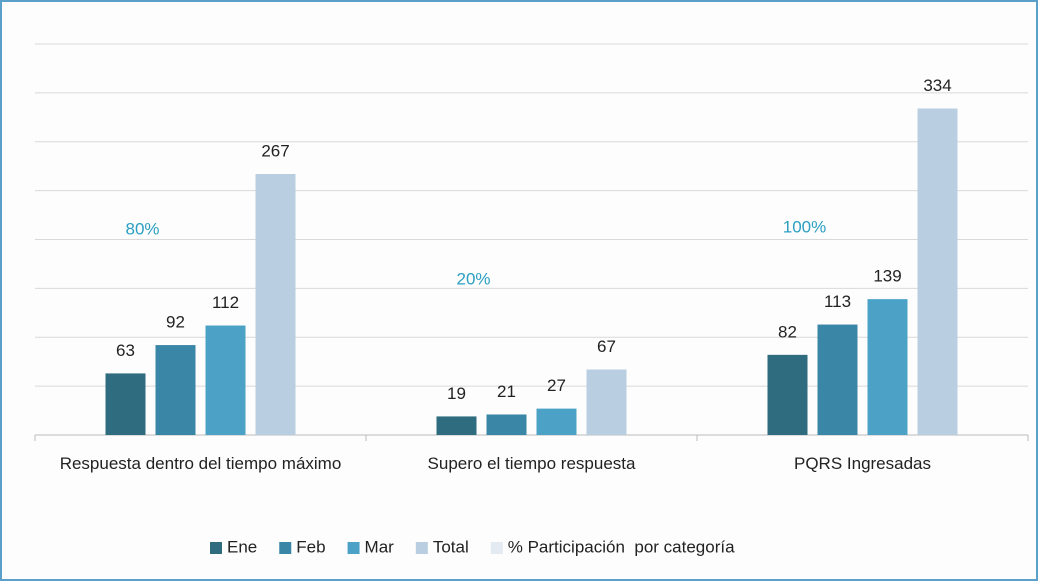 This screenshot has height=583, width=1040. Describe the element at coordinates (837, 301) in the screenshot. I see `data-label: 113` at that location.